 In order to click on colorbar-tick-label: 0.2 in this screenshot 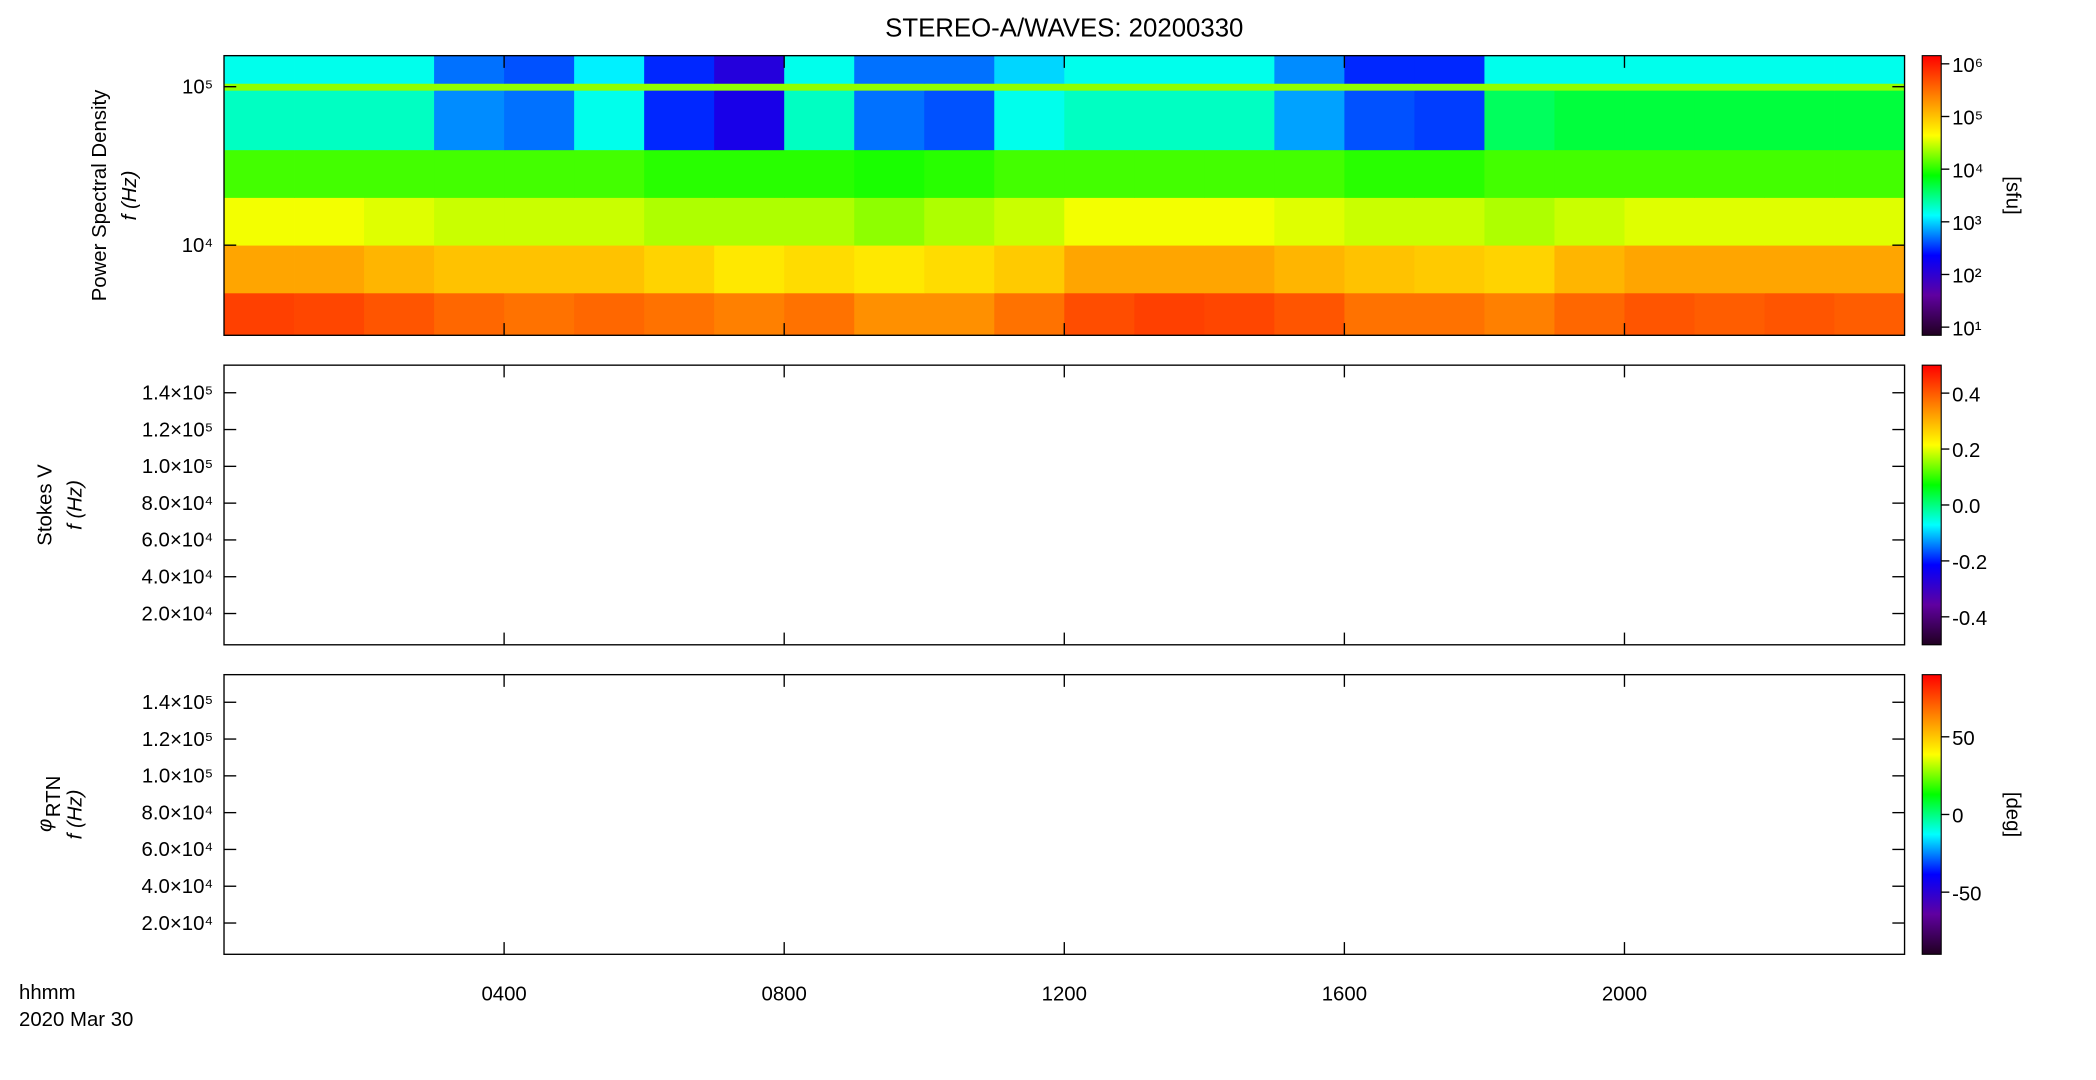, I will do `click(1966, 451)`.